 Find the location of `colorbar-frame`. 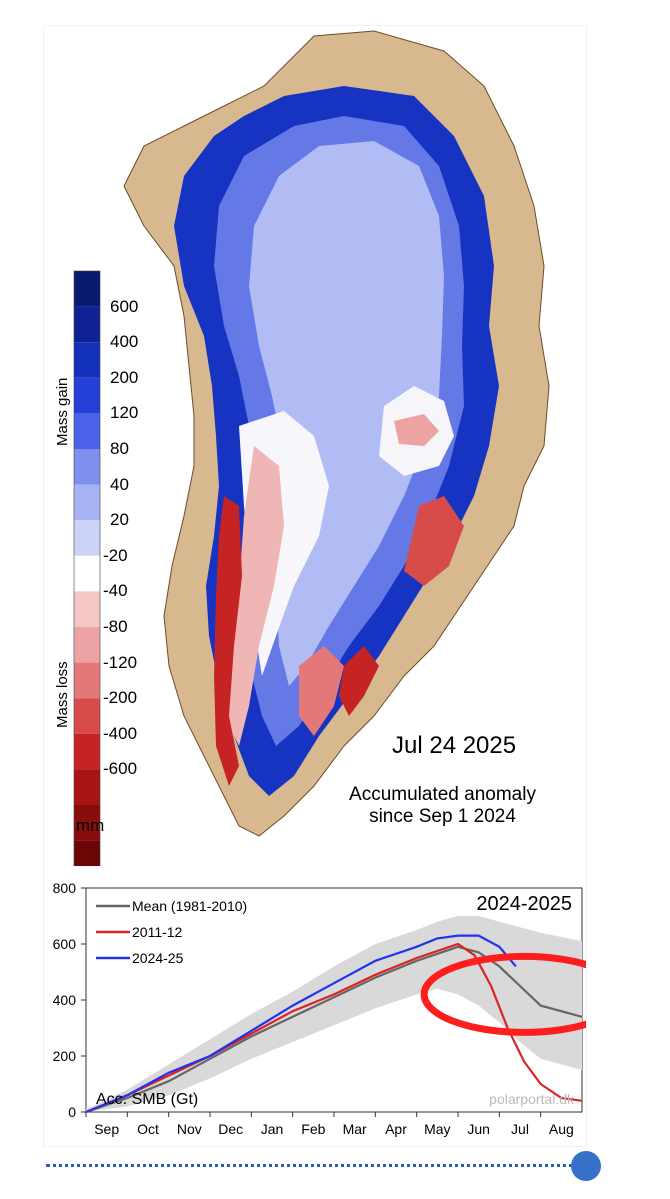

colorbar-frame is located at coordinates (87, 568).